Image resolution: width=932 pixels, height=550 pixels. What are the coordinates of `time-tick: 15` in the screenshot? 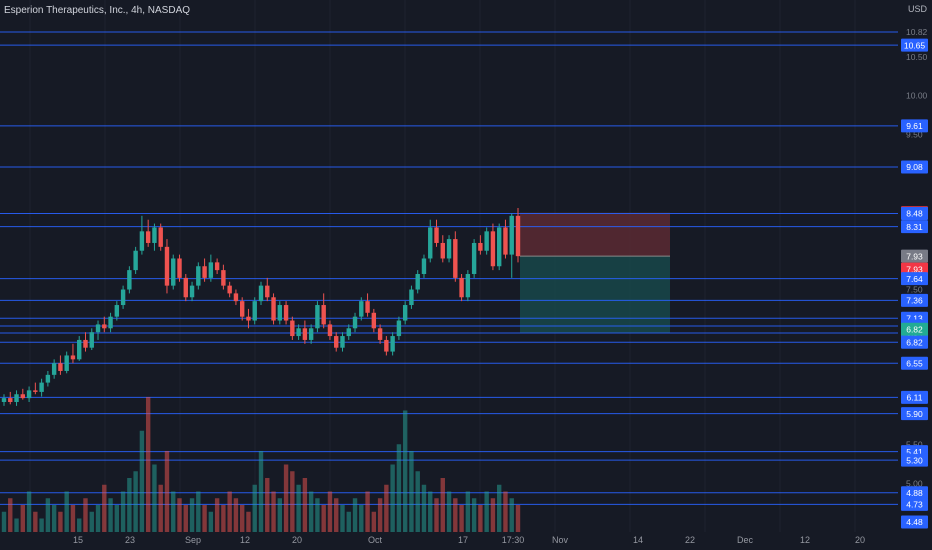 It's located at (78, 540).